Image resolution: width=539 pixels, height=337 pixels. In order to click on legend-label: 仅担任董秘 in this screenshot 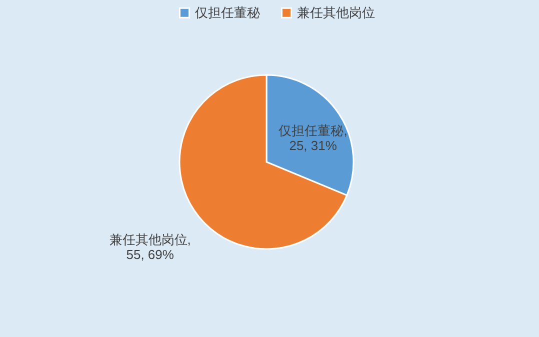, I will do `click(227, 12)`.